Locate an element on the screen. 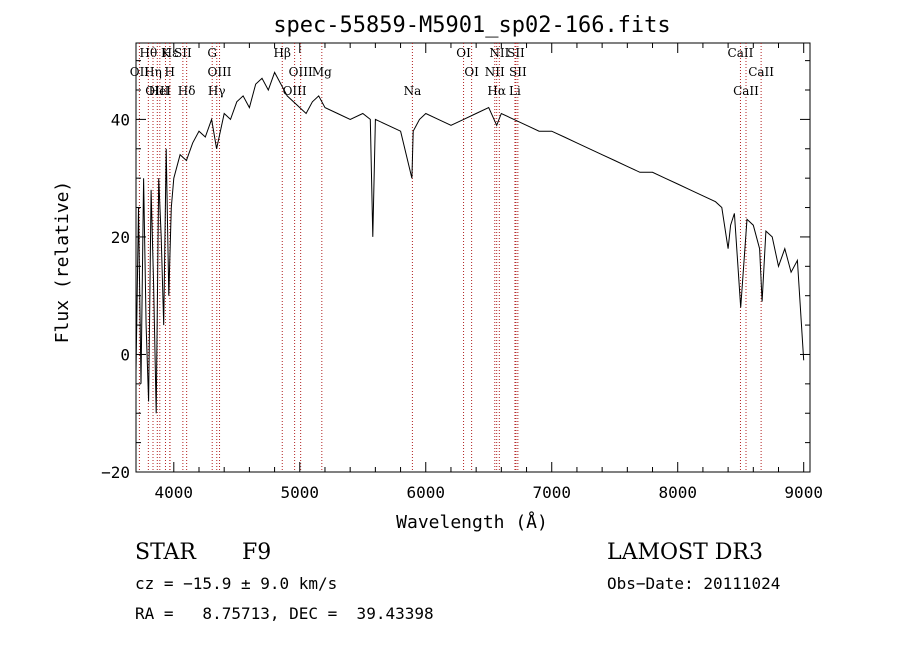 The width and height of the screenshot is (900, 649). reference-line-label: G is located at coordinates (212, 53).